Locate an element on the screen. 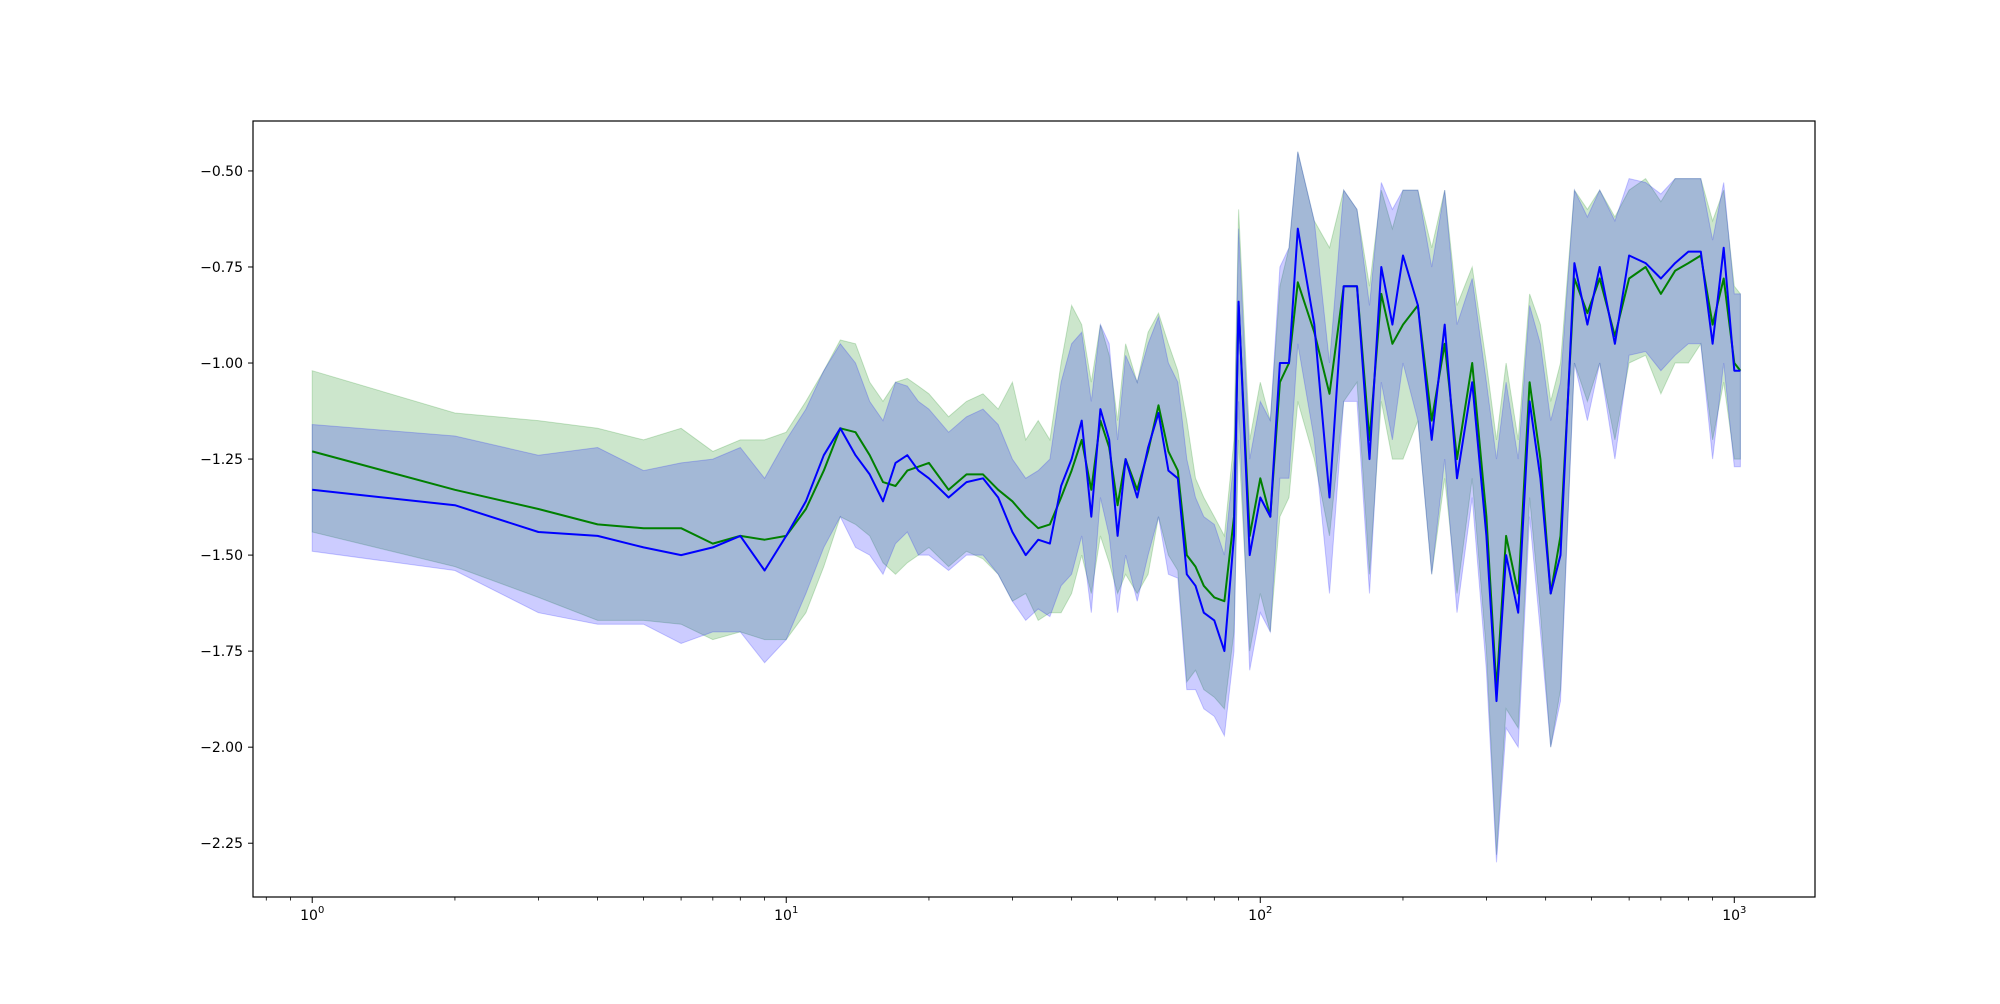 This screenshot has width=2000, height=1004. y-tick-label: −0.75 is located at coordinates (221, 268).